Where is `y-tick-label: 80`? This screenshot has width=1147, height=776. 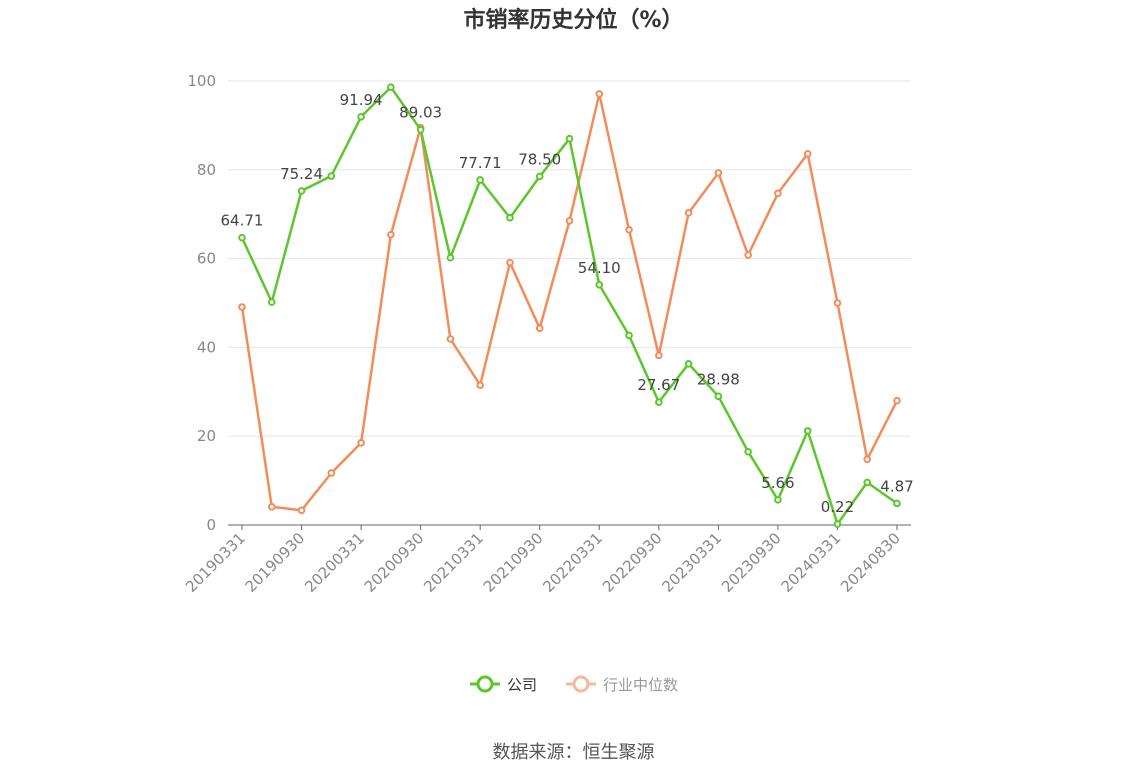 y-tick-label: 80 is located at coordinates (206, 170).